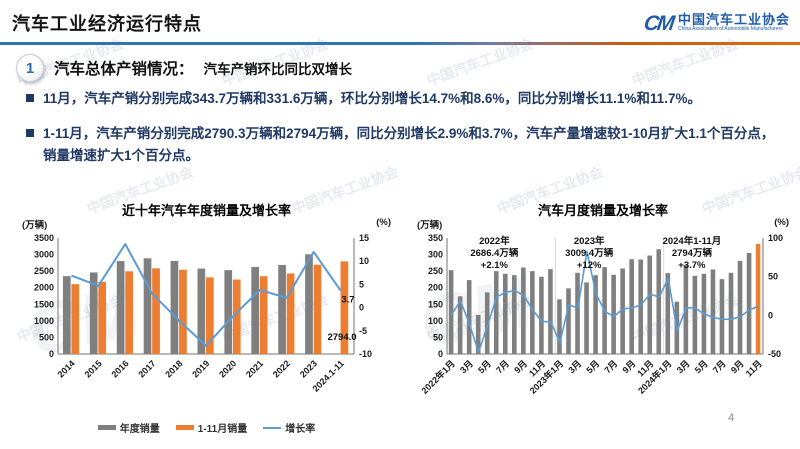  I want to click on section-number-badge: 1, so click(30, 68).